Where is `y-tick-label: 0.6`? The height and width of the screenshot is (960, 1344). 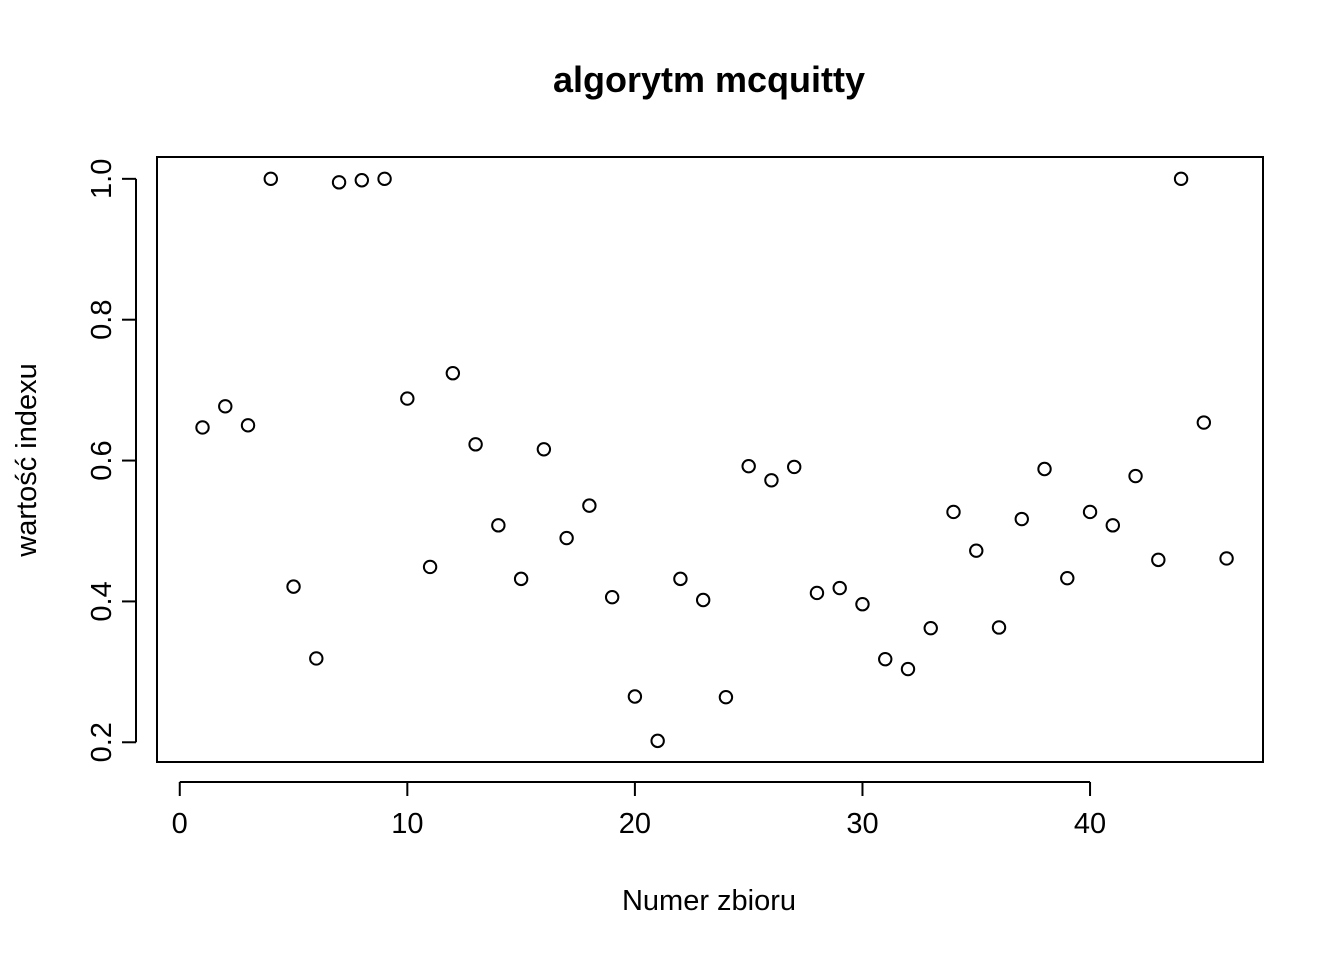
y-tick-label: 0.6 is located at coordinates (102, 460).